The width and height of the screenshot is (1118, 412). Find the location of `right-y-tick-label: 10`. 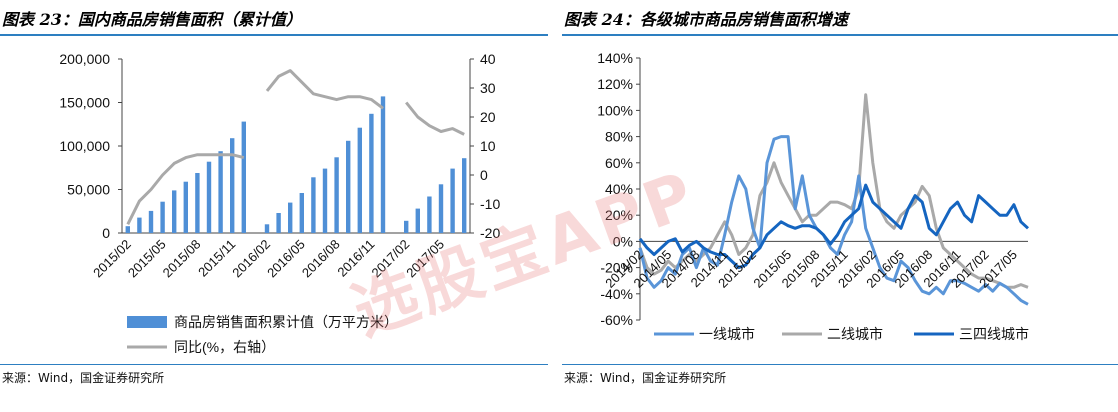

right-y-tick-label: 10 is located at coordinates (488, 146).